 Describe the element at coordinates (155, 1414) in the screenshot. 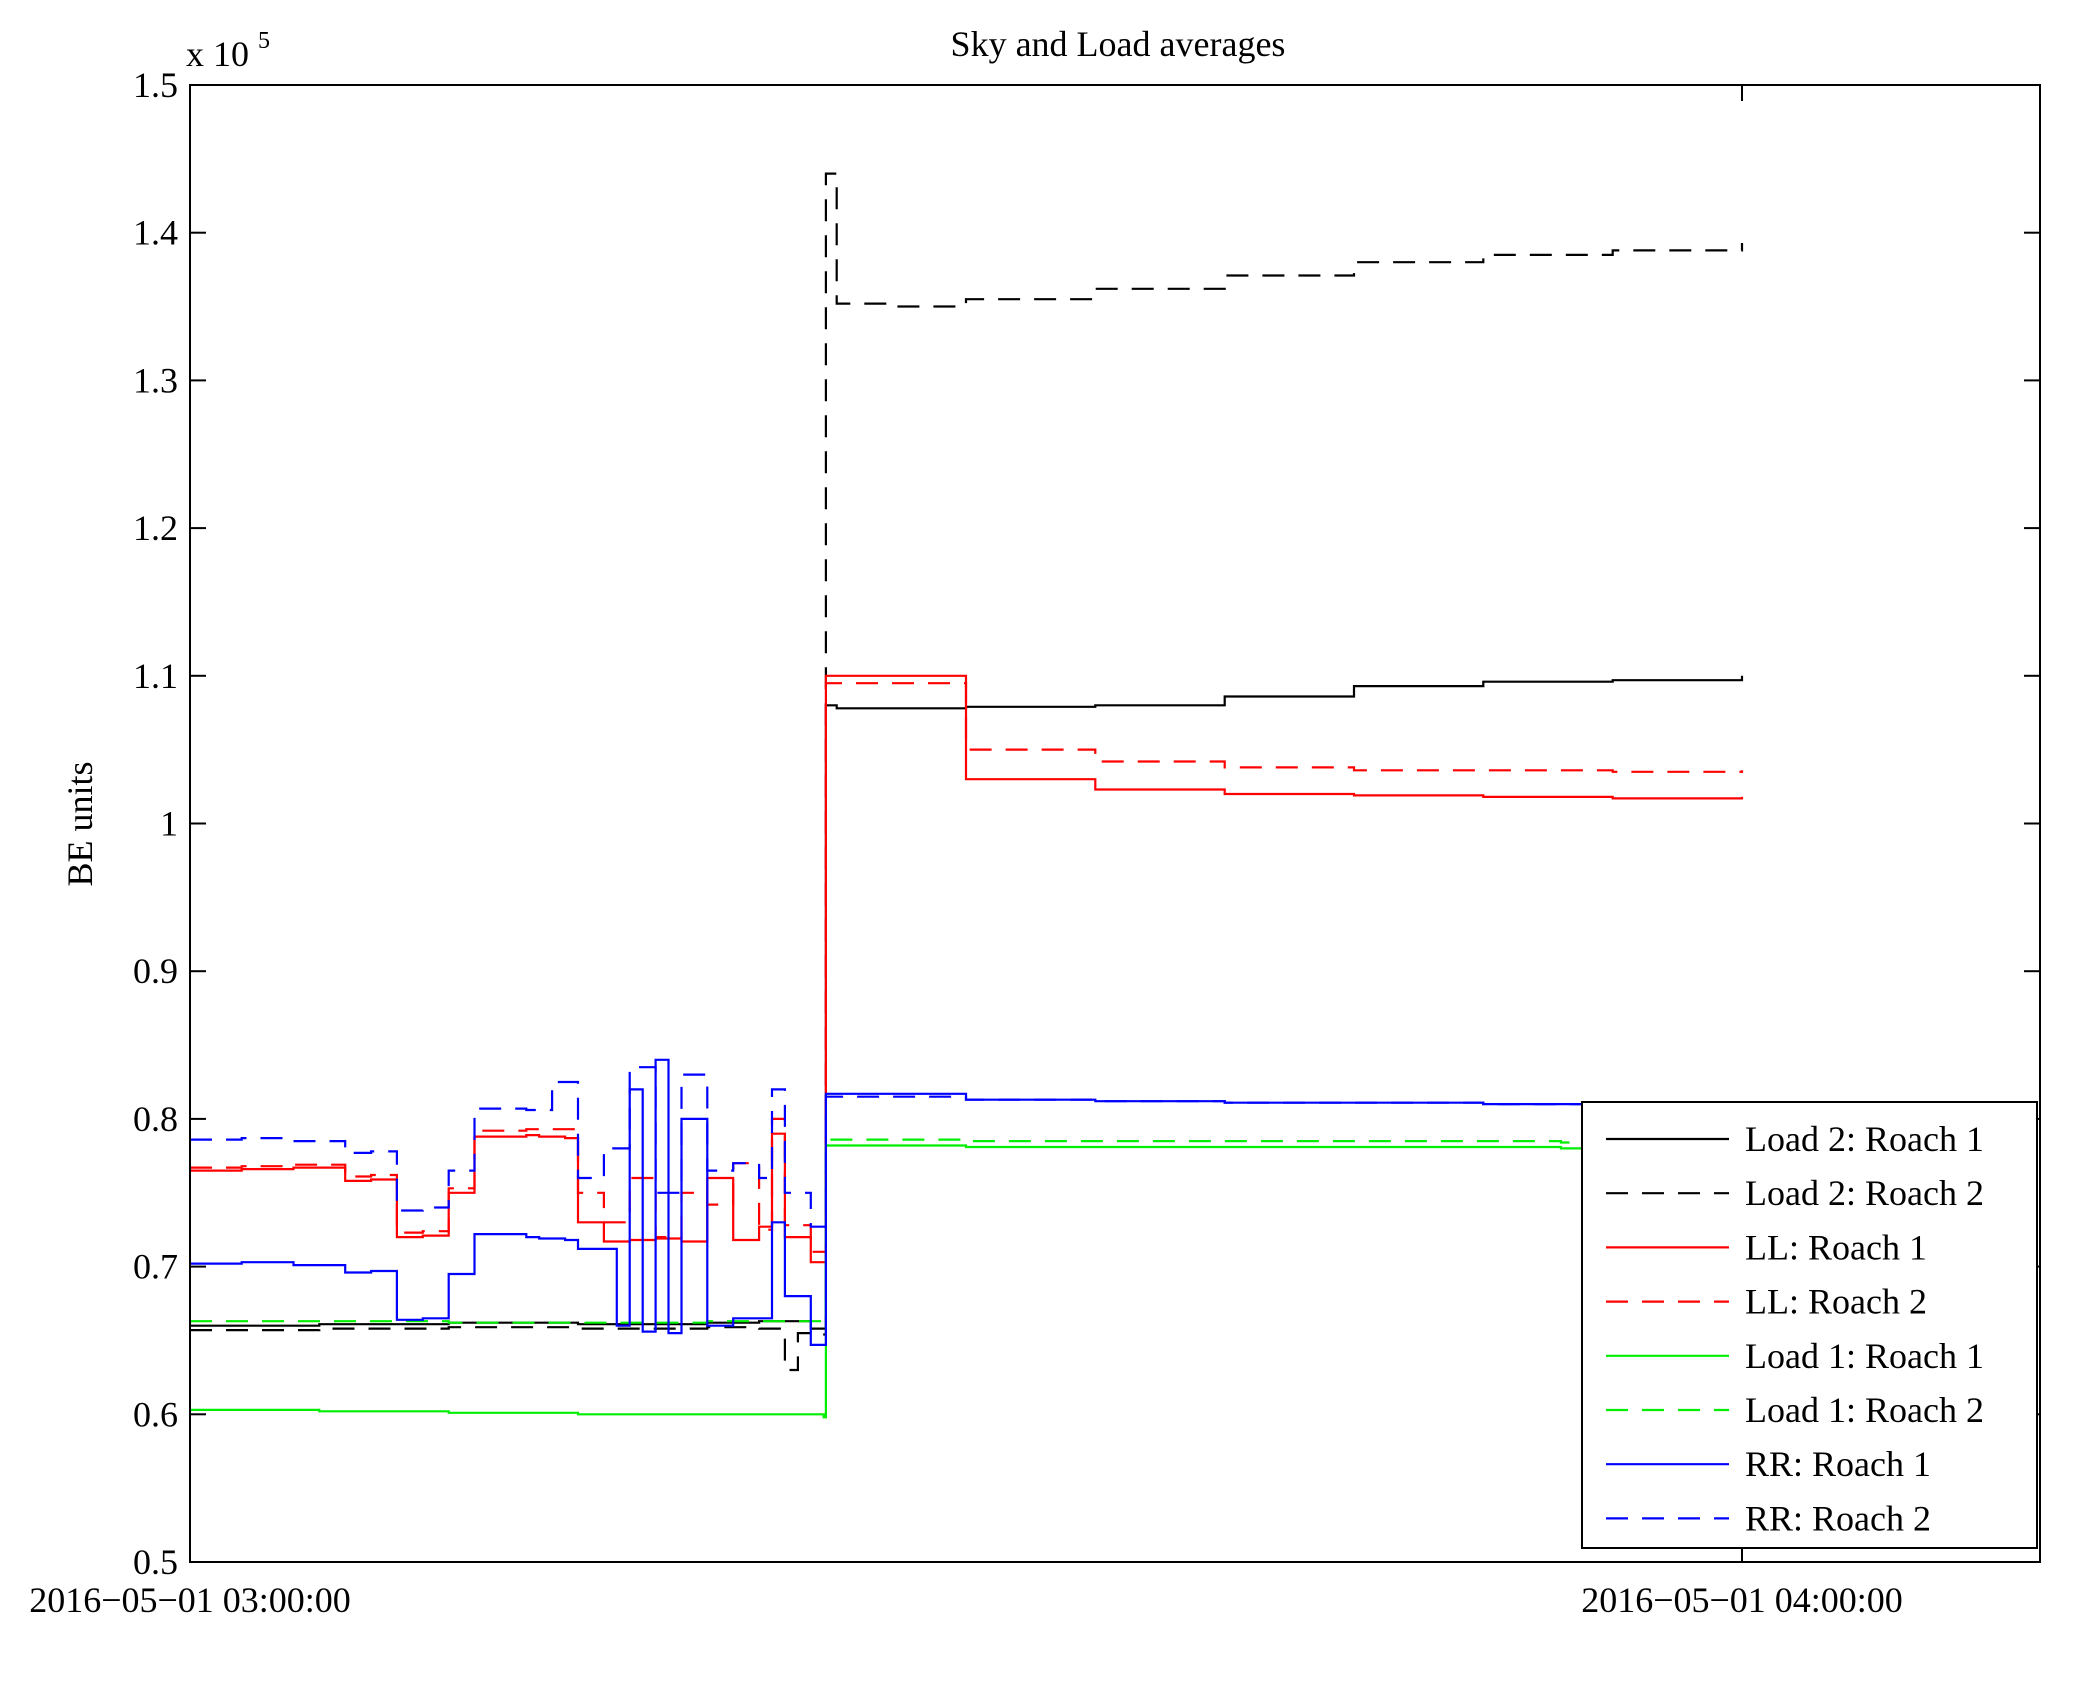

I see `y-tick-label: 0.6` at that location.